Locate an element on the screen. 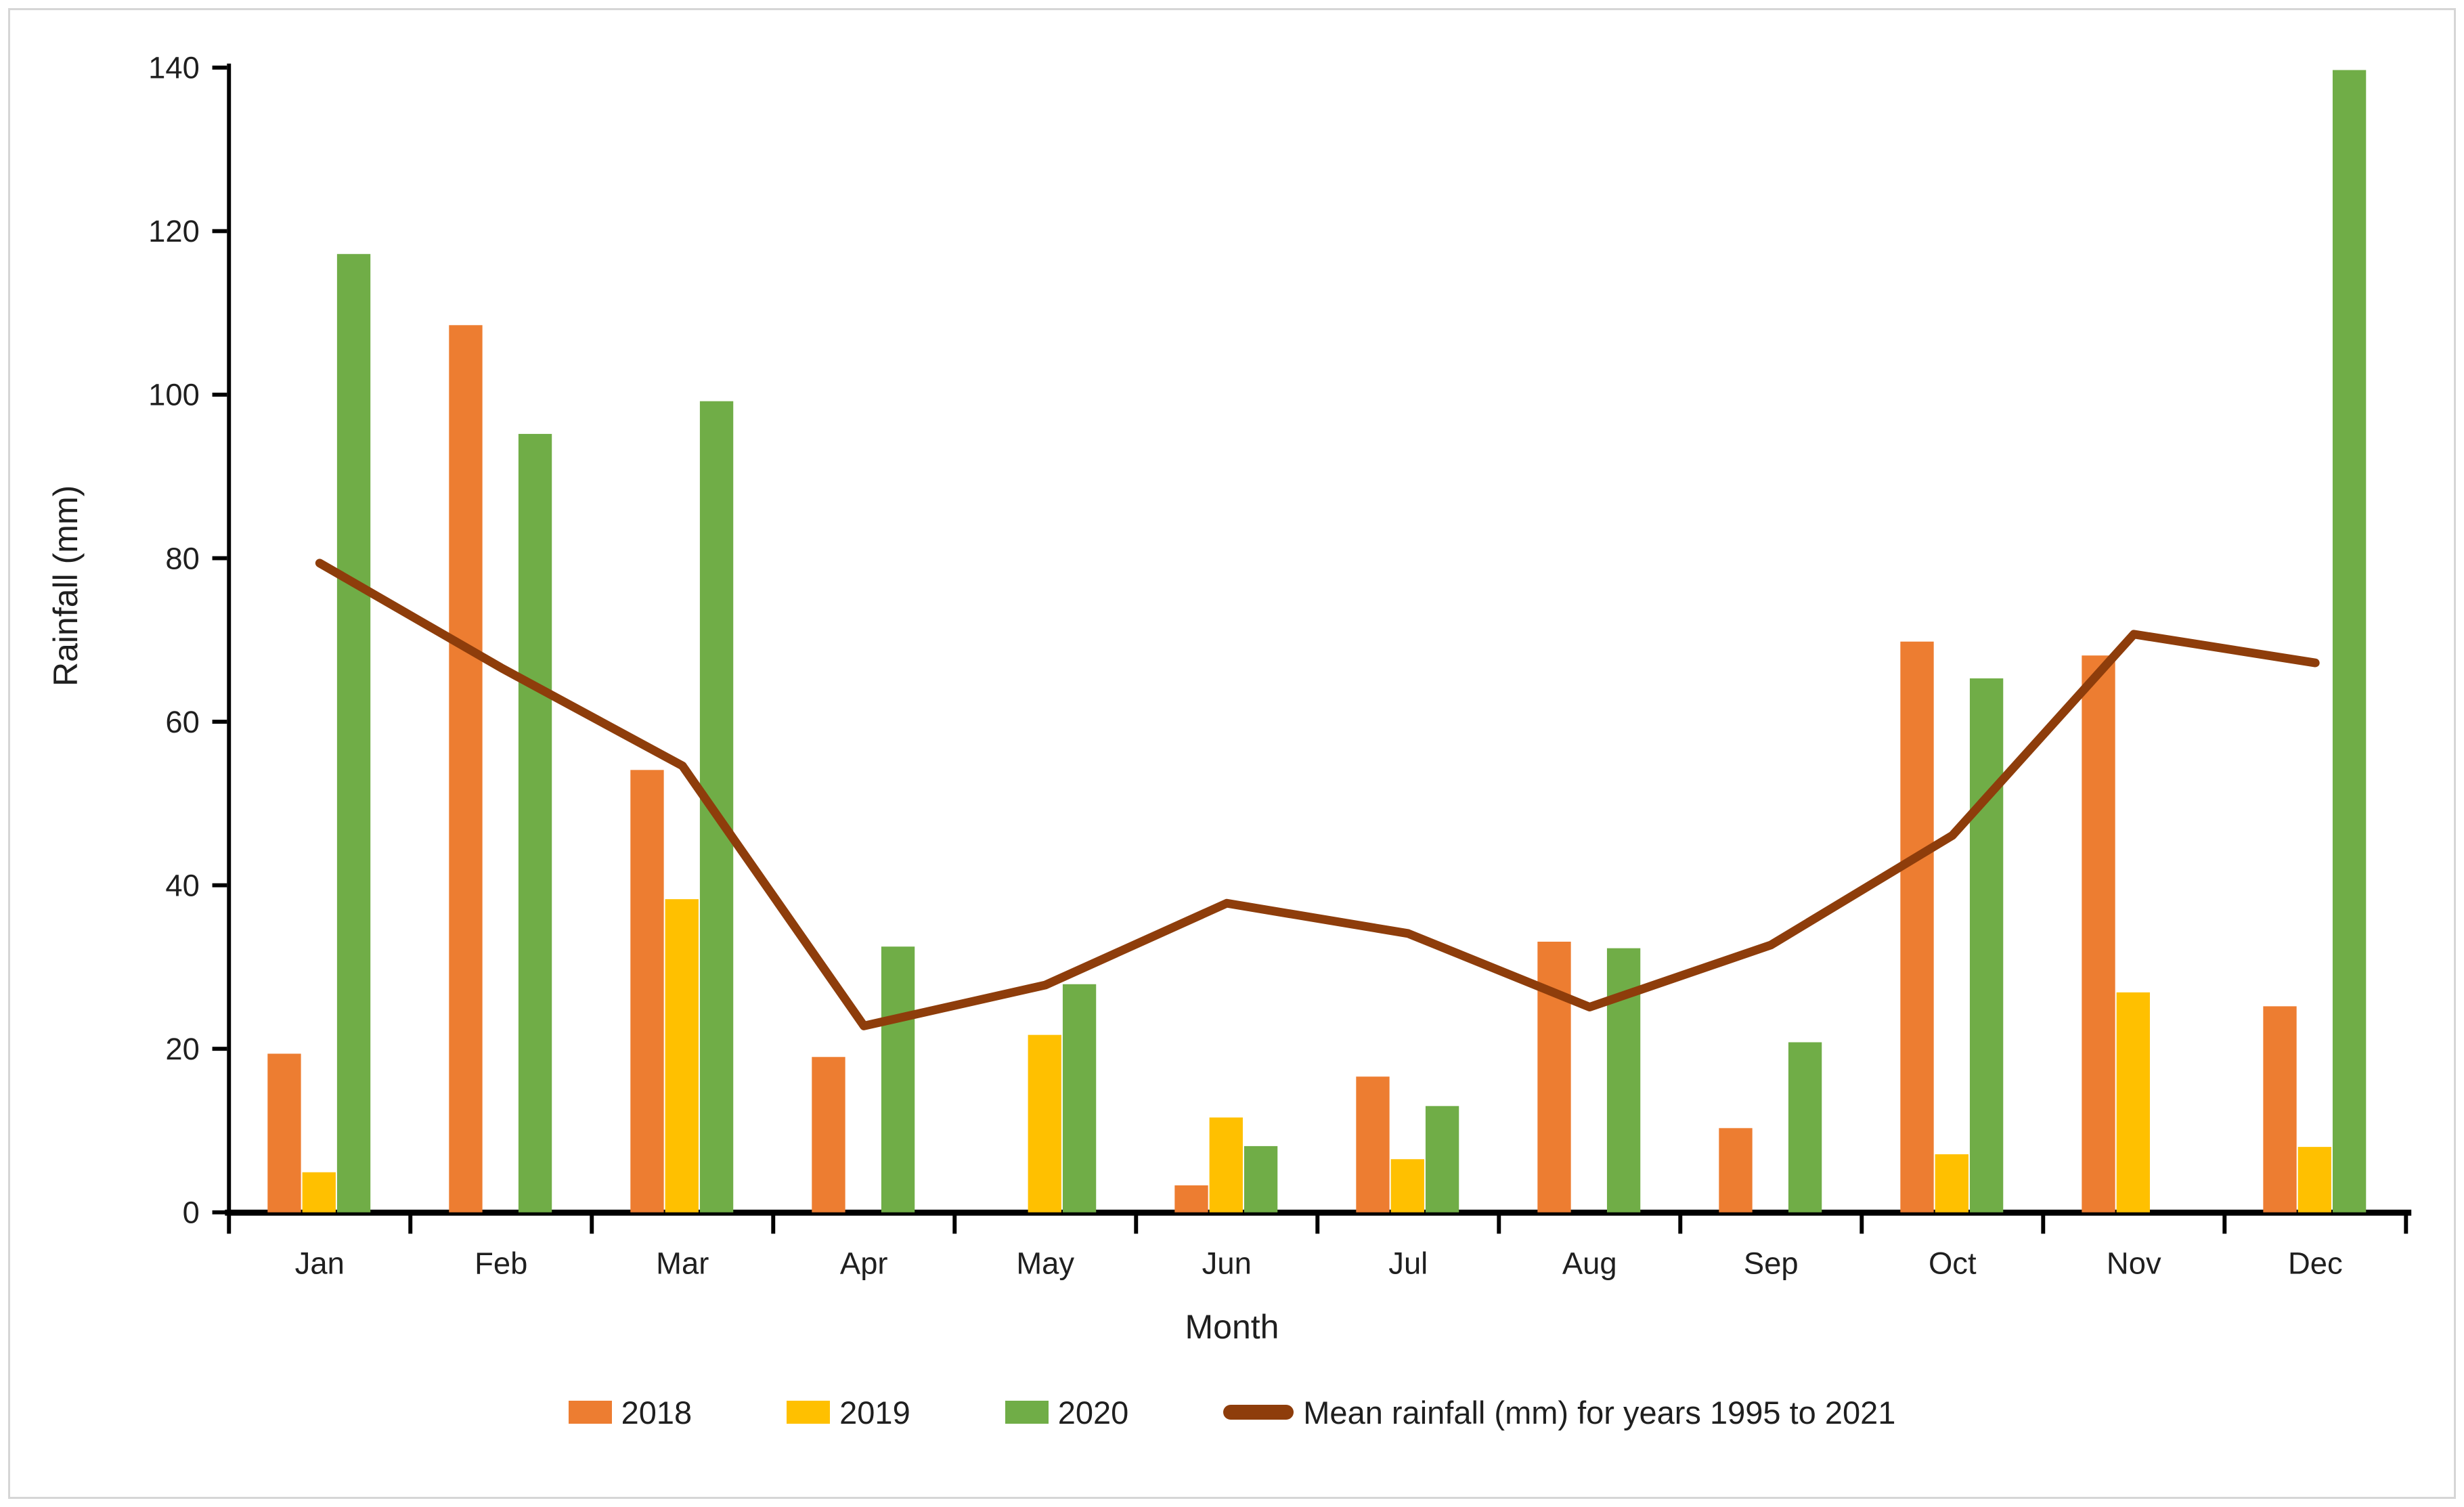 The width and height of the screenshot is (2464, 1507). y-tick-label: 40 is located at coordinates (182, 885).